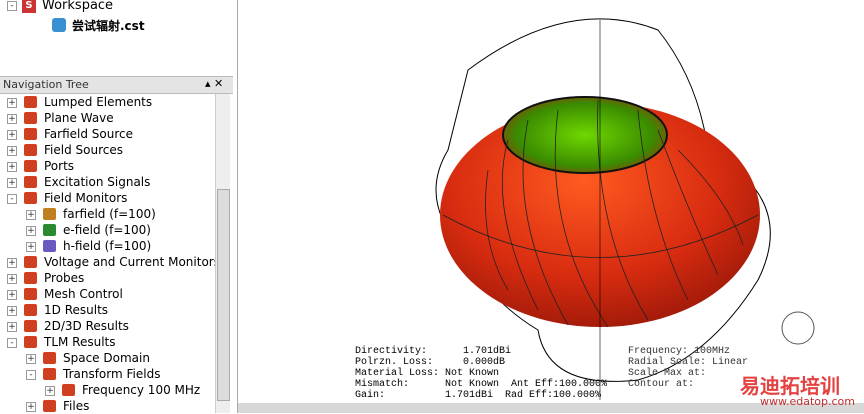 This screenshot has width=864, height=414. What do you see at coordinates (108, 26) in the screenshot?
I see `file-name: 尝试辐射.cst` at bounding box center [108, 26].